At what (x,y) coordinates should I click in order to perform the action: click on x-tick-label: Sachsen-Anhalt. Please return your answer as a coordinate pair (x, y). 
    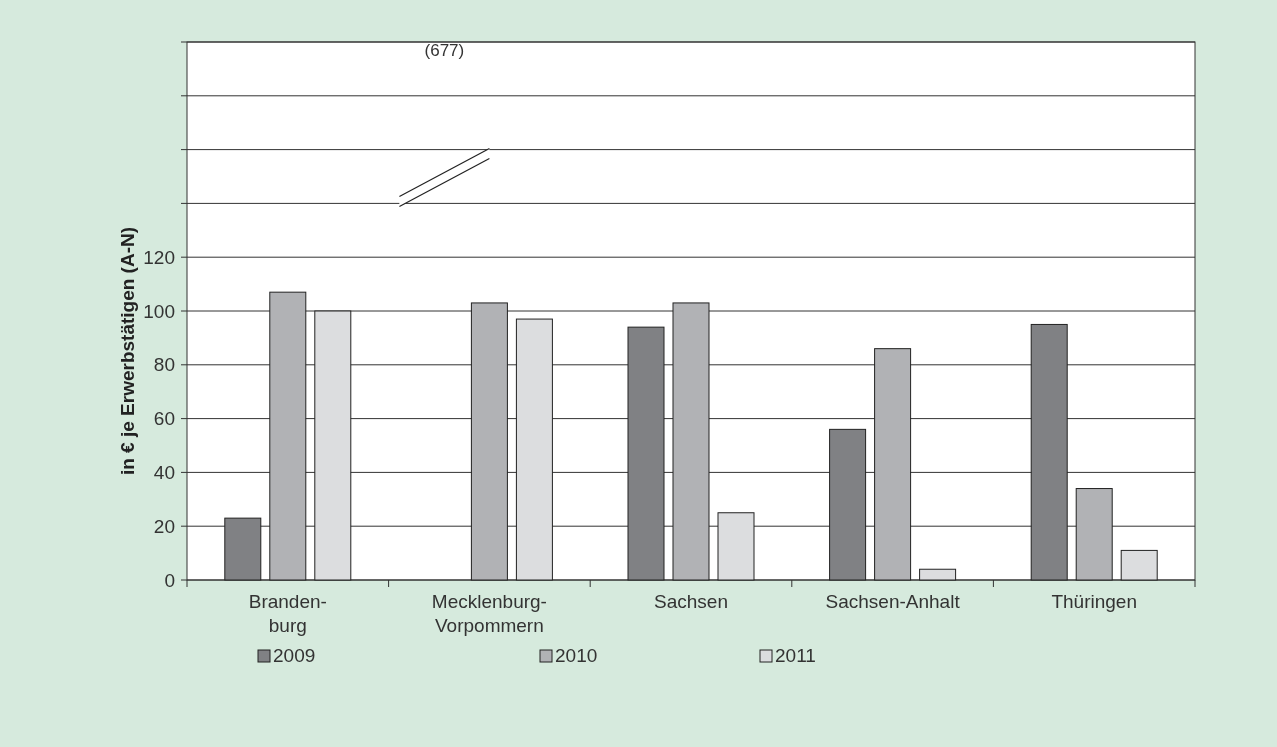
    Looking at the image, I should click on (893, 601).